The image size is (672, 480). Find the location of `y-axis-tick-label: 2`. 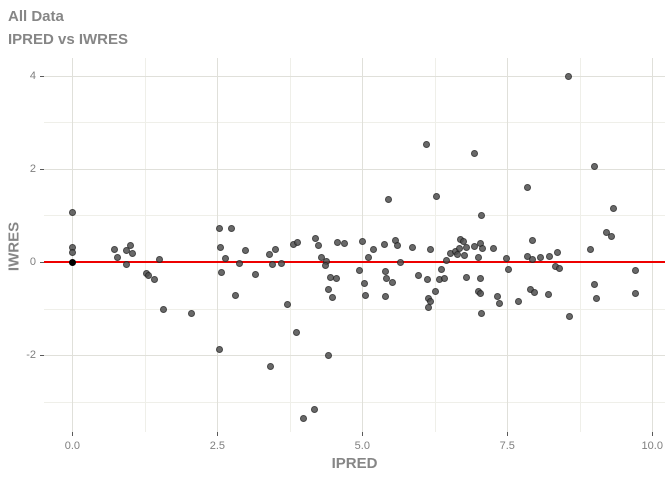

y-axis-tick-label: 2 is located at coordinates (32, 168).